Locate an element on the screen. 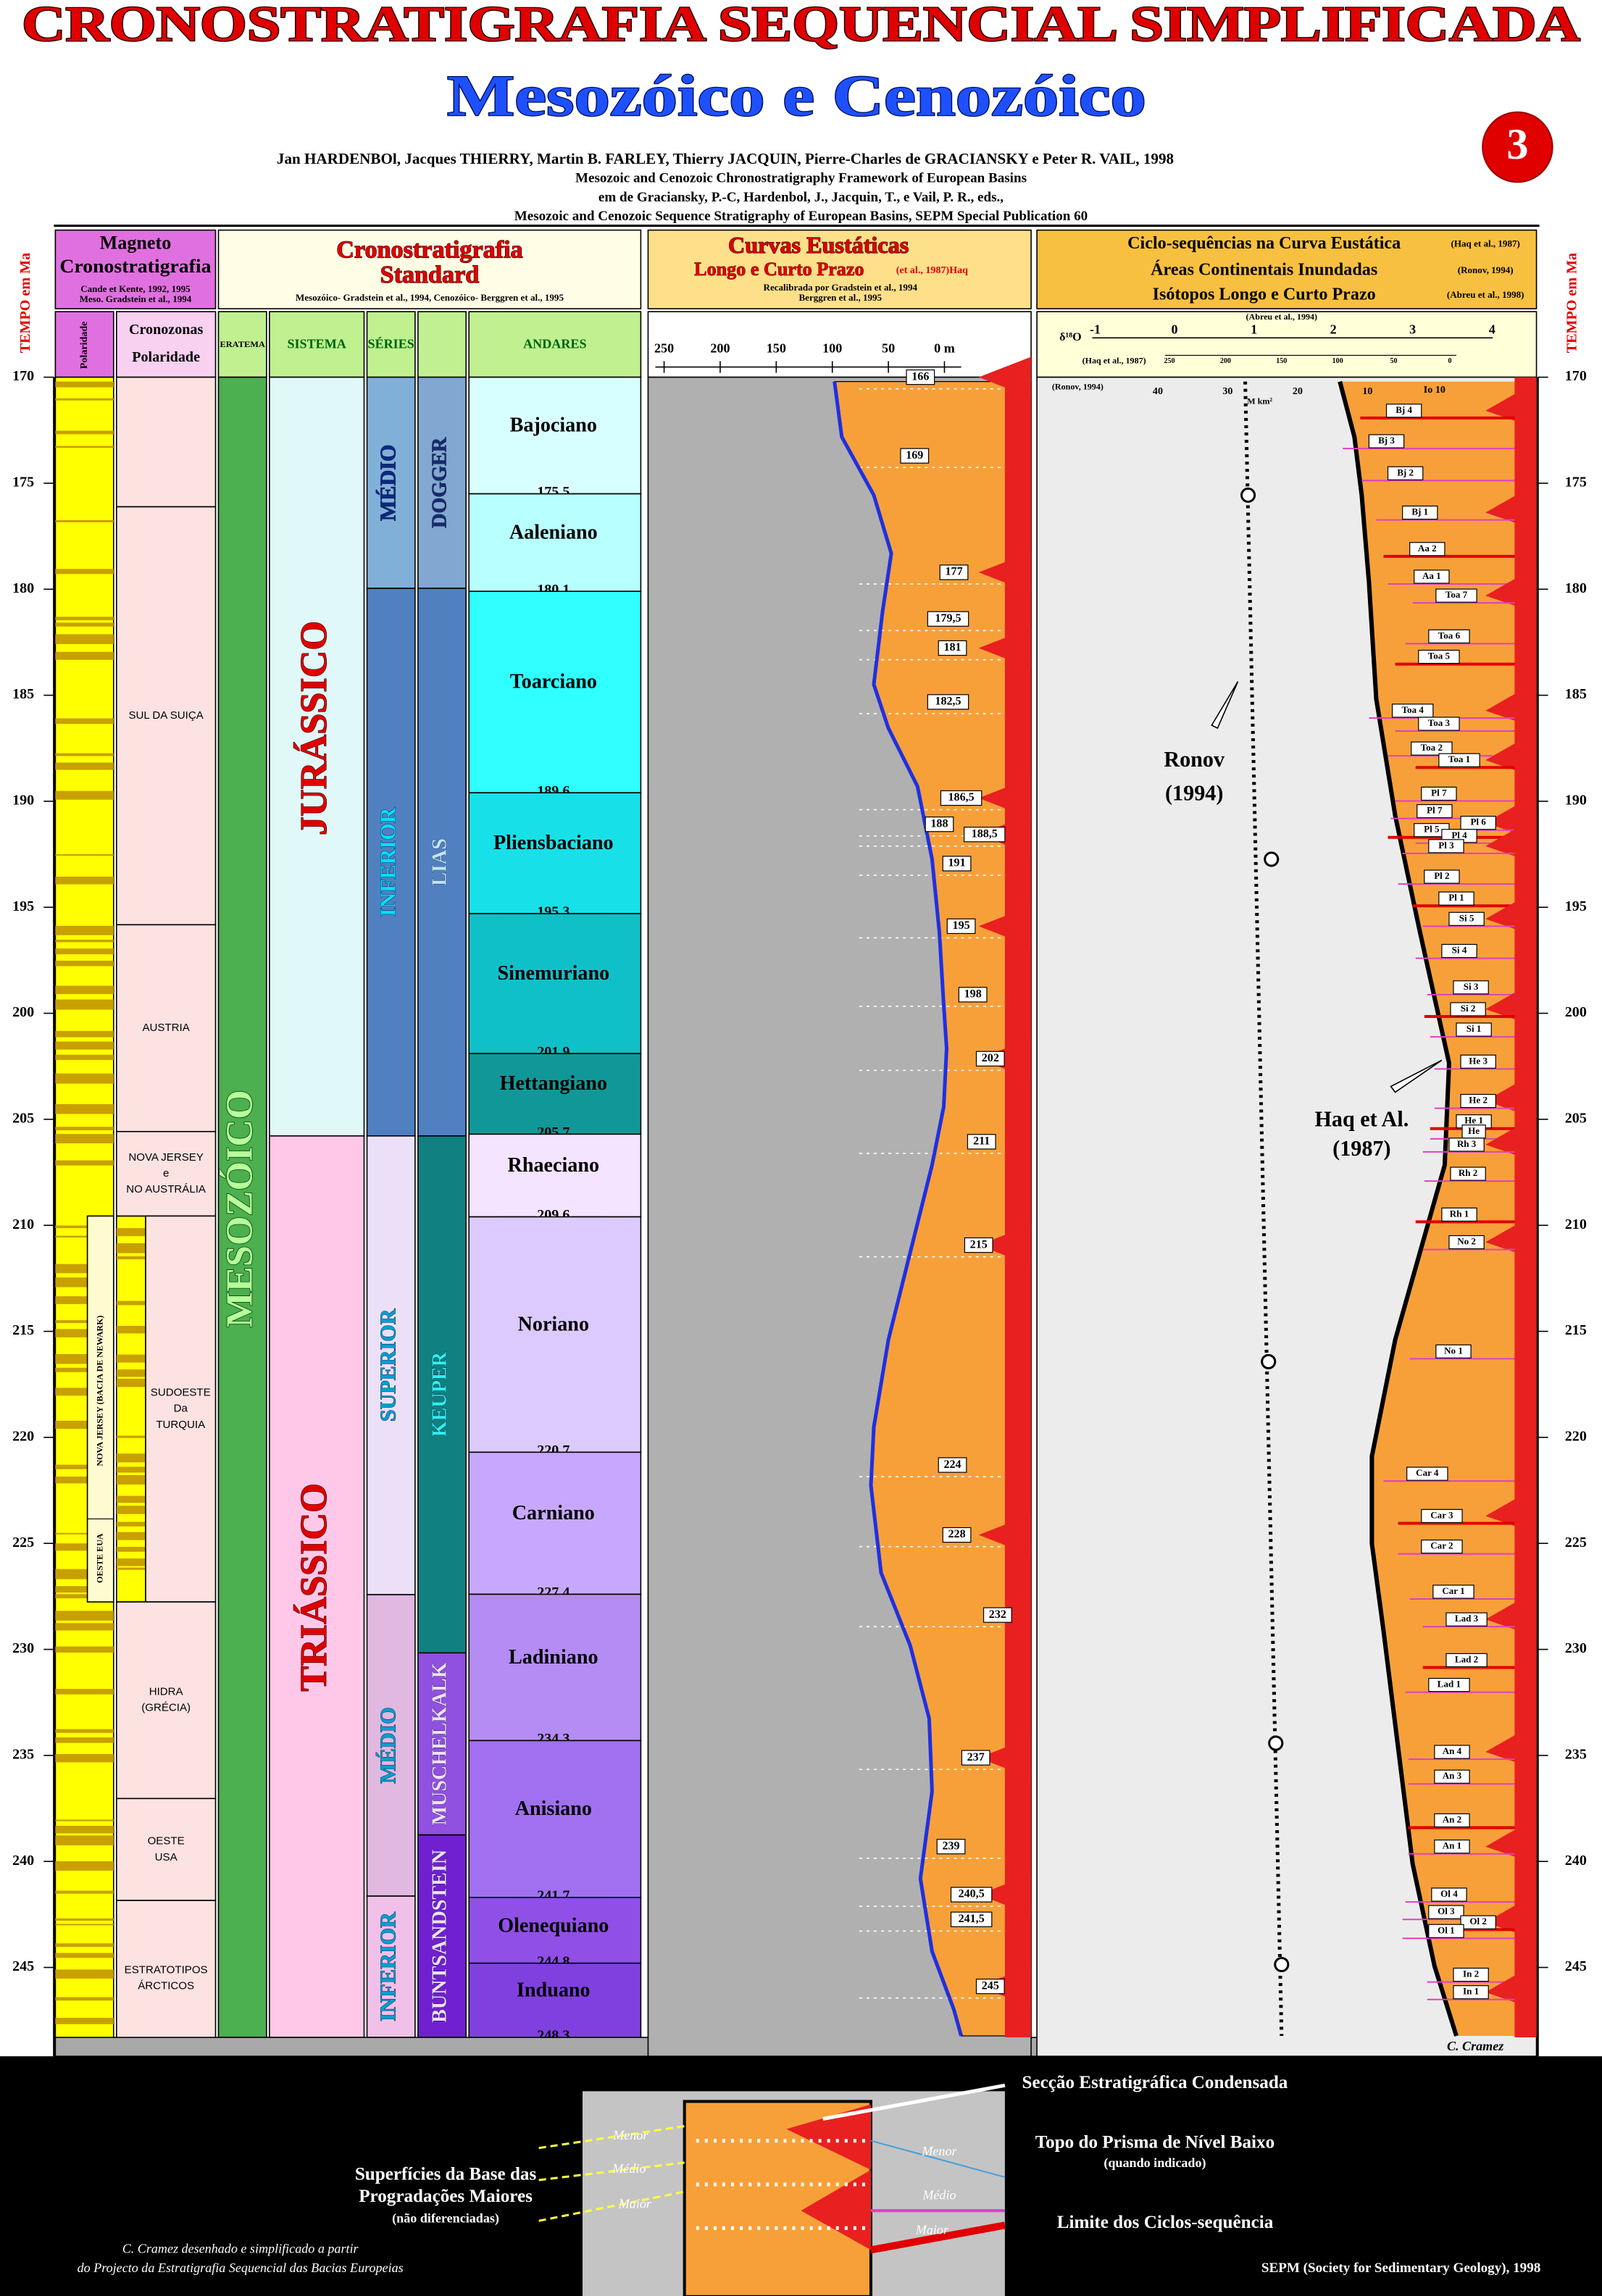 This screenshot has height=2296, width=1602. ronov-point is located at coordinates (1248, 495).